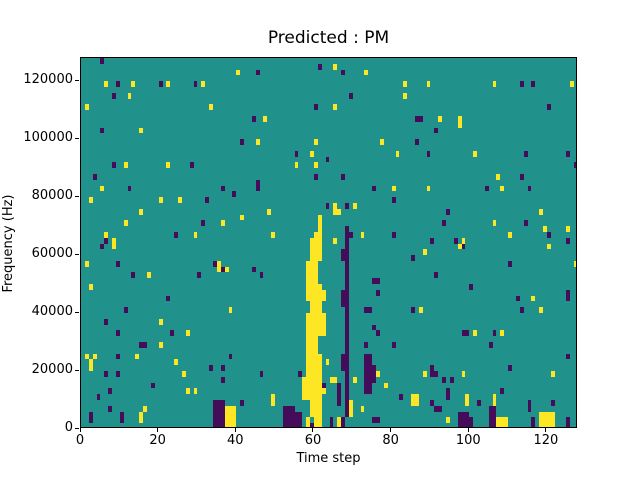 The image size is (640, 480). What do you see at coordinates (52, 370) in the screenshot?
I see `y-tick-label: 20000` at bounding box center [52, 370].